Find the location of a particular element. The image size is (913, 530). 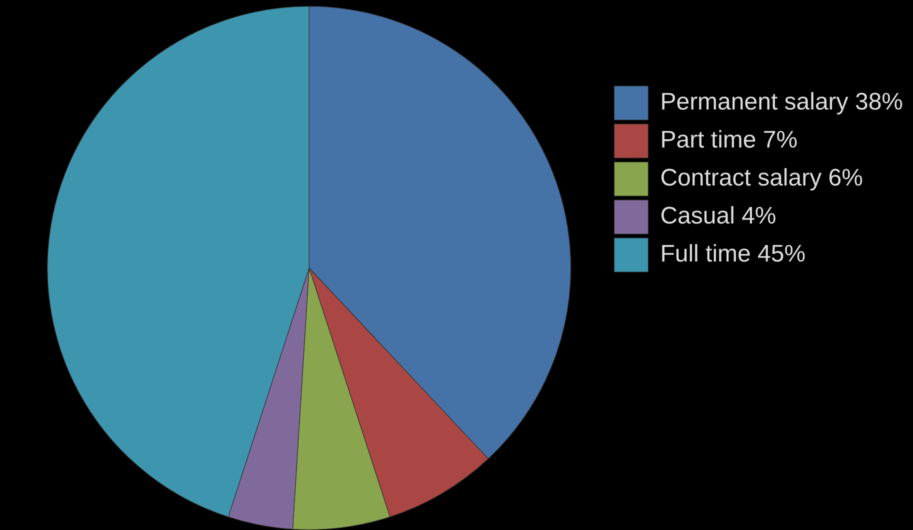

legend-label: Casual 4% is located at coordinates (718, 216).